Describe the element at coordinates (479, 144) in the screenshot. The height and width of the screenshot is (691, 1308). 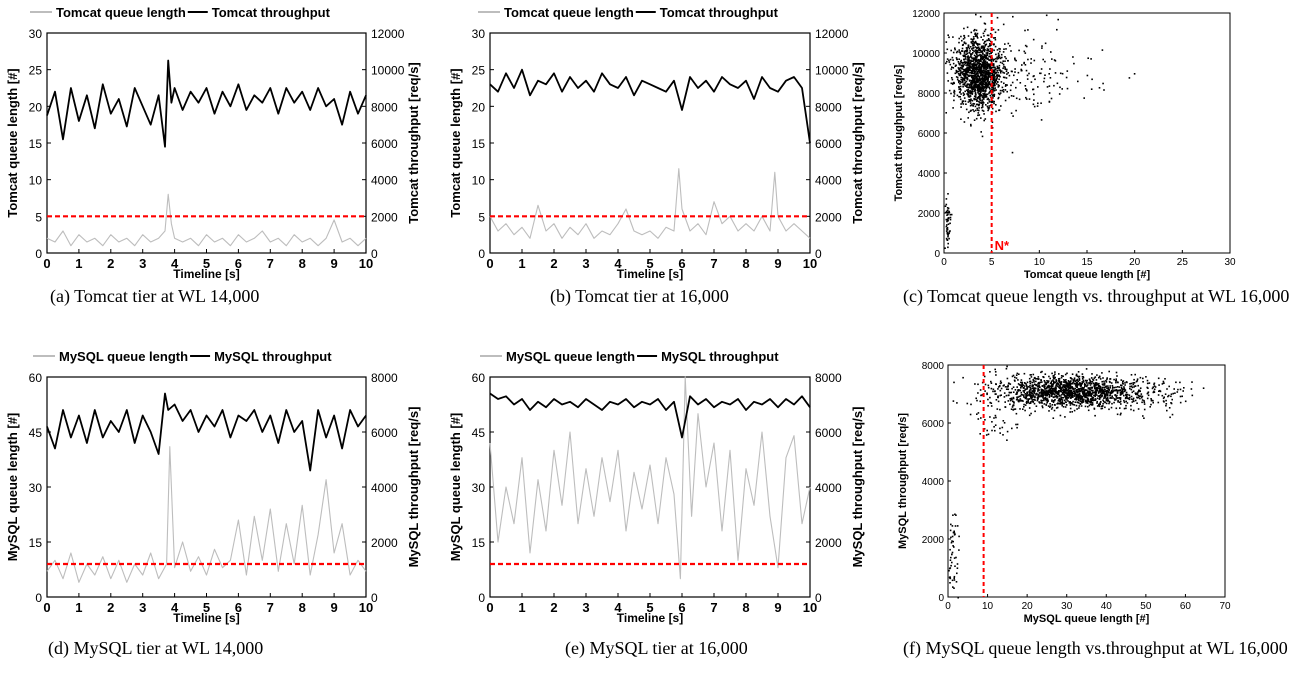
I see `y-tick-label: 15` at that location.